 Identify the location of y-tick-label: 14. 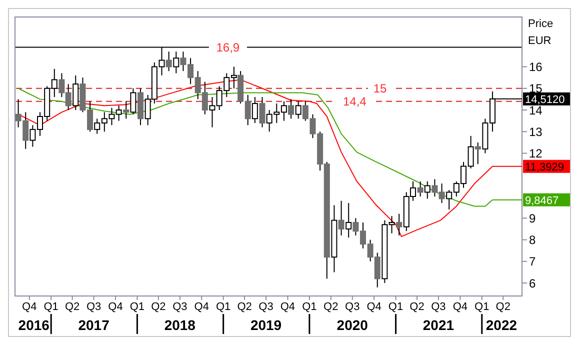
(536, 110).